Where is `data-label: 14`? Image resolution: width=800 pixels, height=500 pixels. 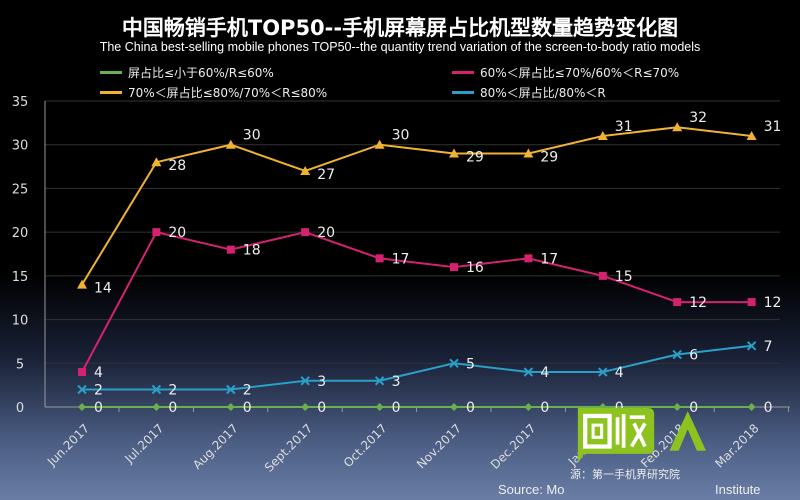
data-label: 14 is located at coordinates (103, 289).